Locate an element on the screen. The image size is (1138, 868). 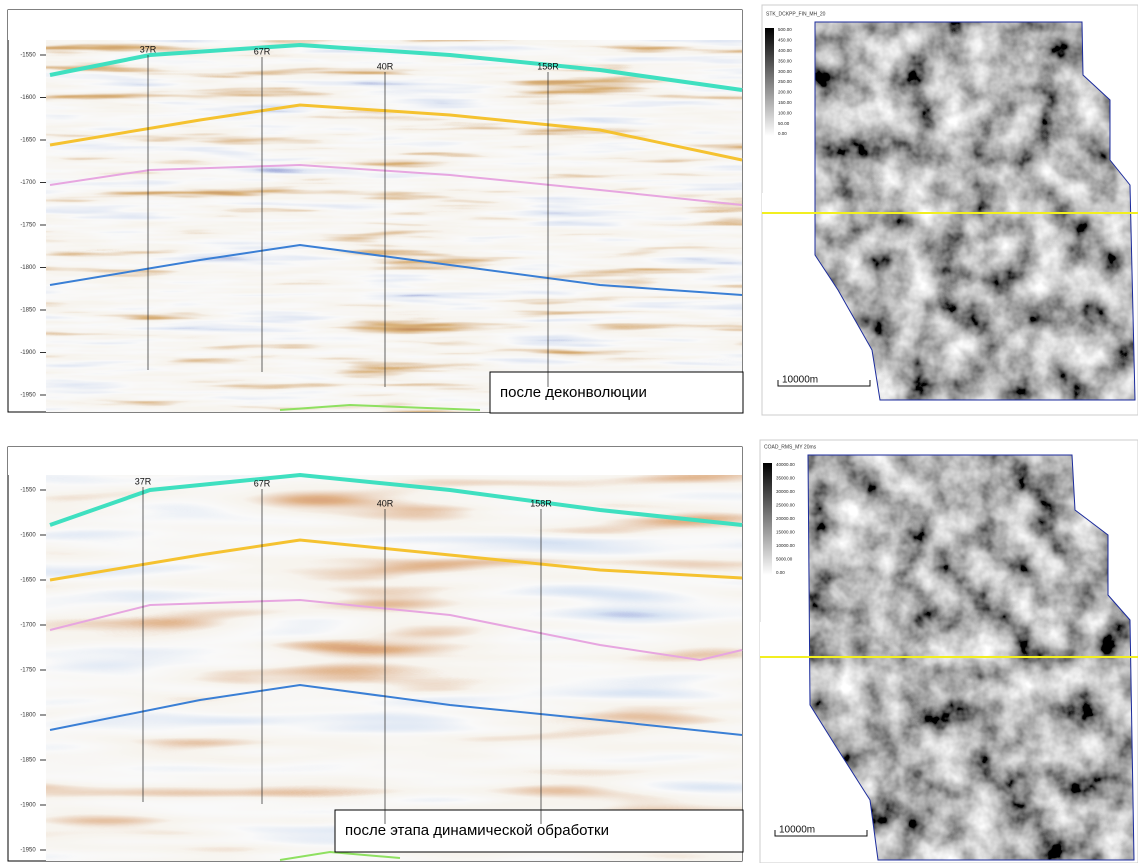
colorbar-label: 450.00 is located at coordinates (785, 40).